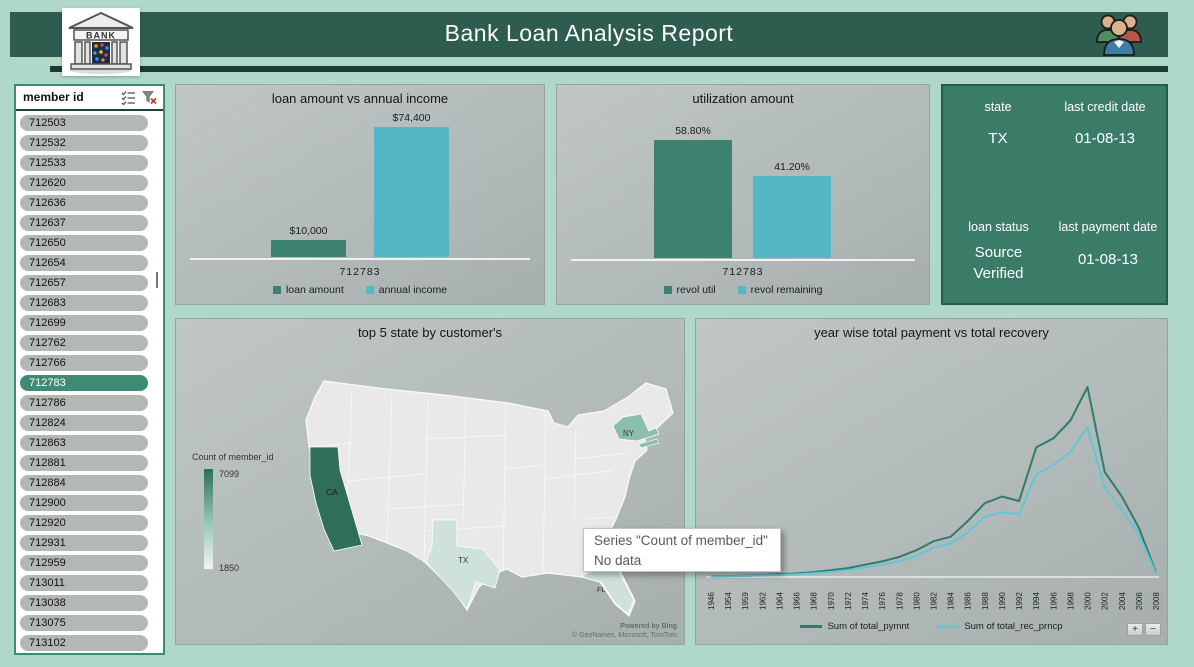  Describe the element at coordinates (608, 591) in the screenshot. I see `state-florida` at that location.